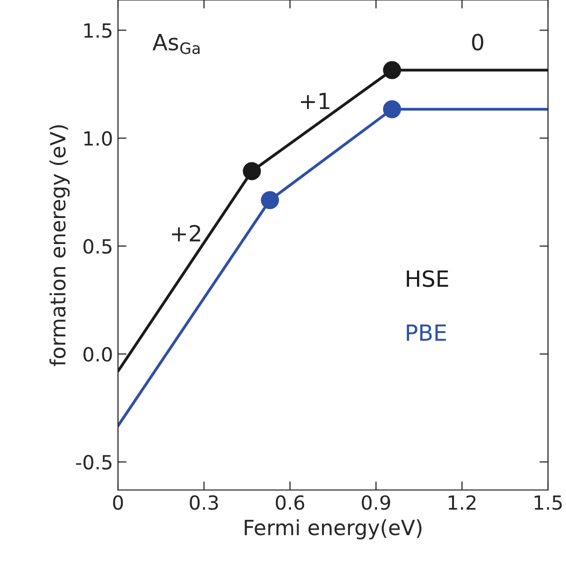  Describe the element at coordinates (376, 502) in the screenshot. I see `x-tick-label: 0.9` at that location.